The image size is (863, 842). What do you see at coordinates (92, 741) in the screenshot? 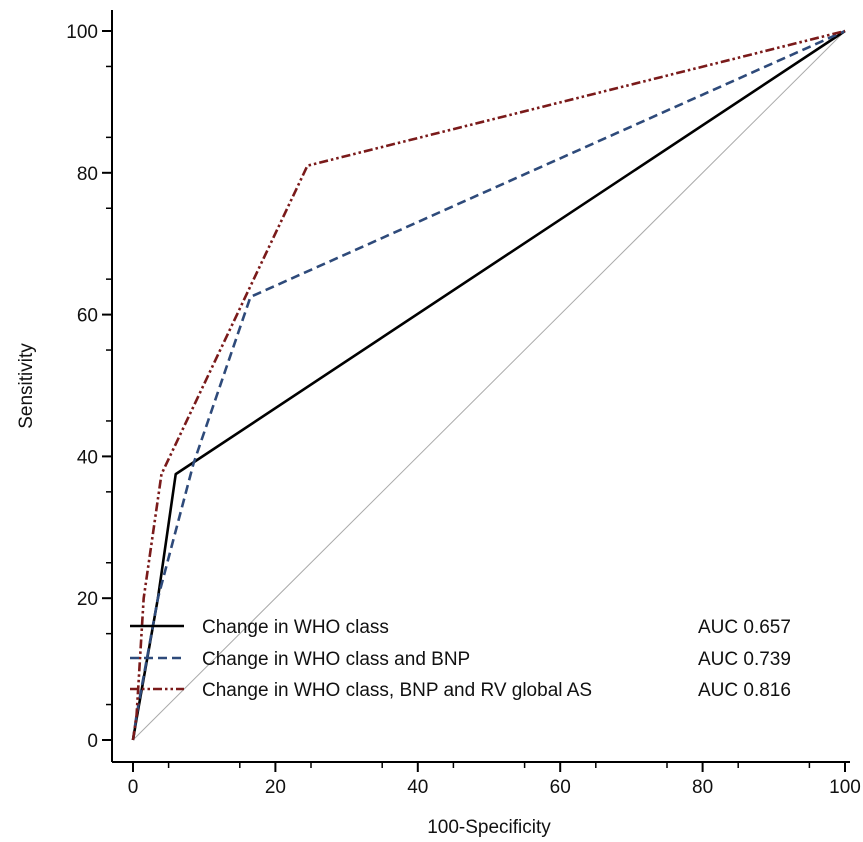
I see `y-tick-label: 0` at bounding box center [92, 741].